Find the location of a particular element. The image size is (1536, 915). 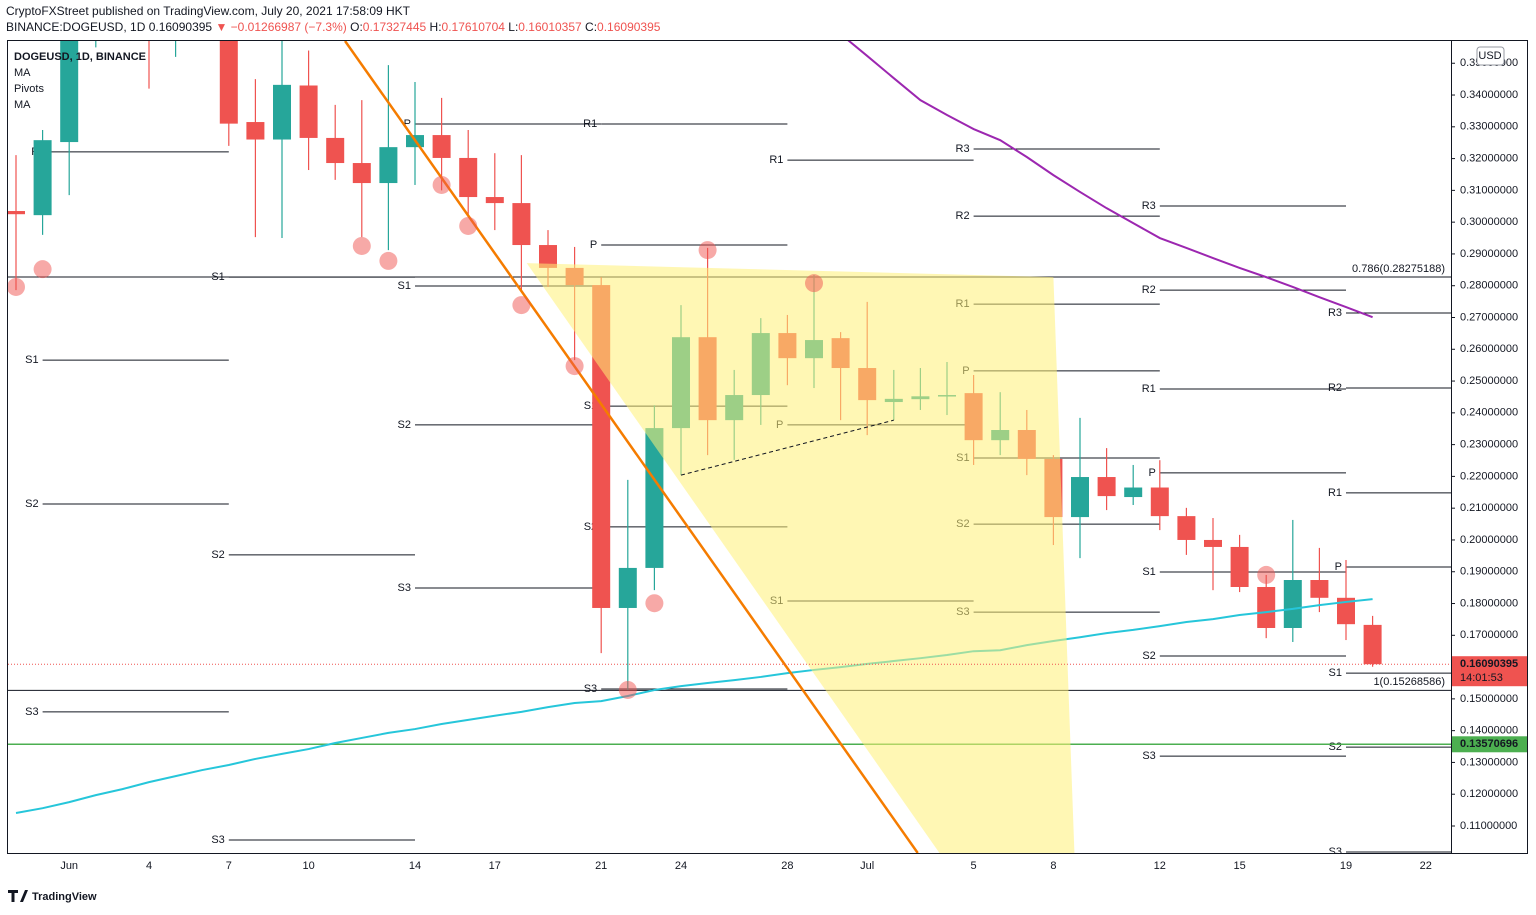

y-tick-label: 0.13000000 is located at coordinates (1489, 762).